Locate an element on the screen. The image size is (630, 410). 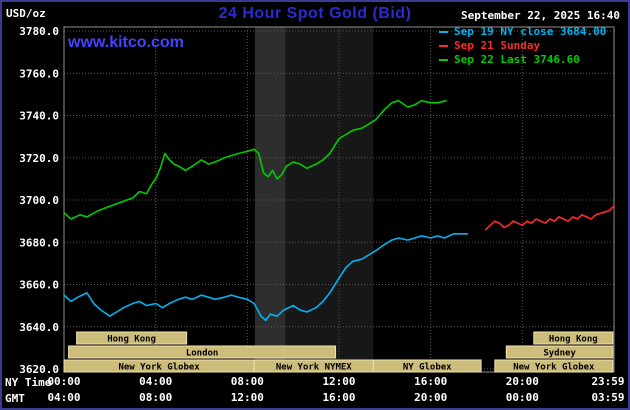
y-axis-tick-label: 3660.0 is located at coordinates (39, 285).